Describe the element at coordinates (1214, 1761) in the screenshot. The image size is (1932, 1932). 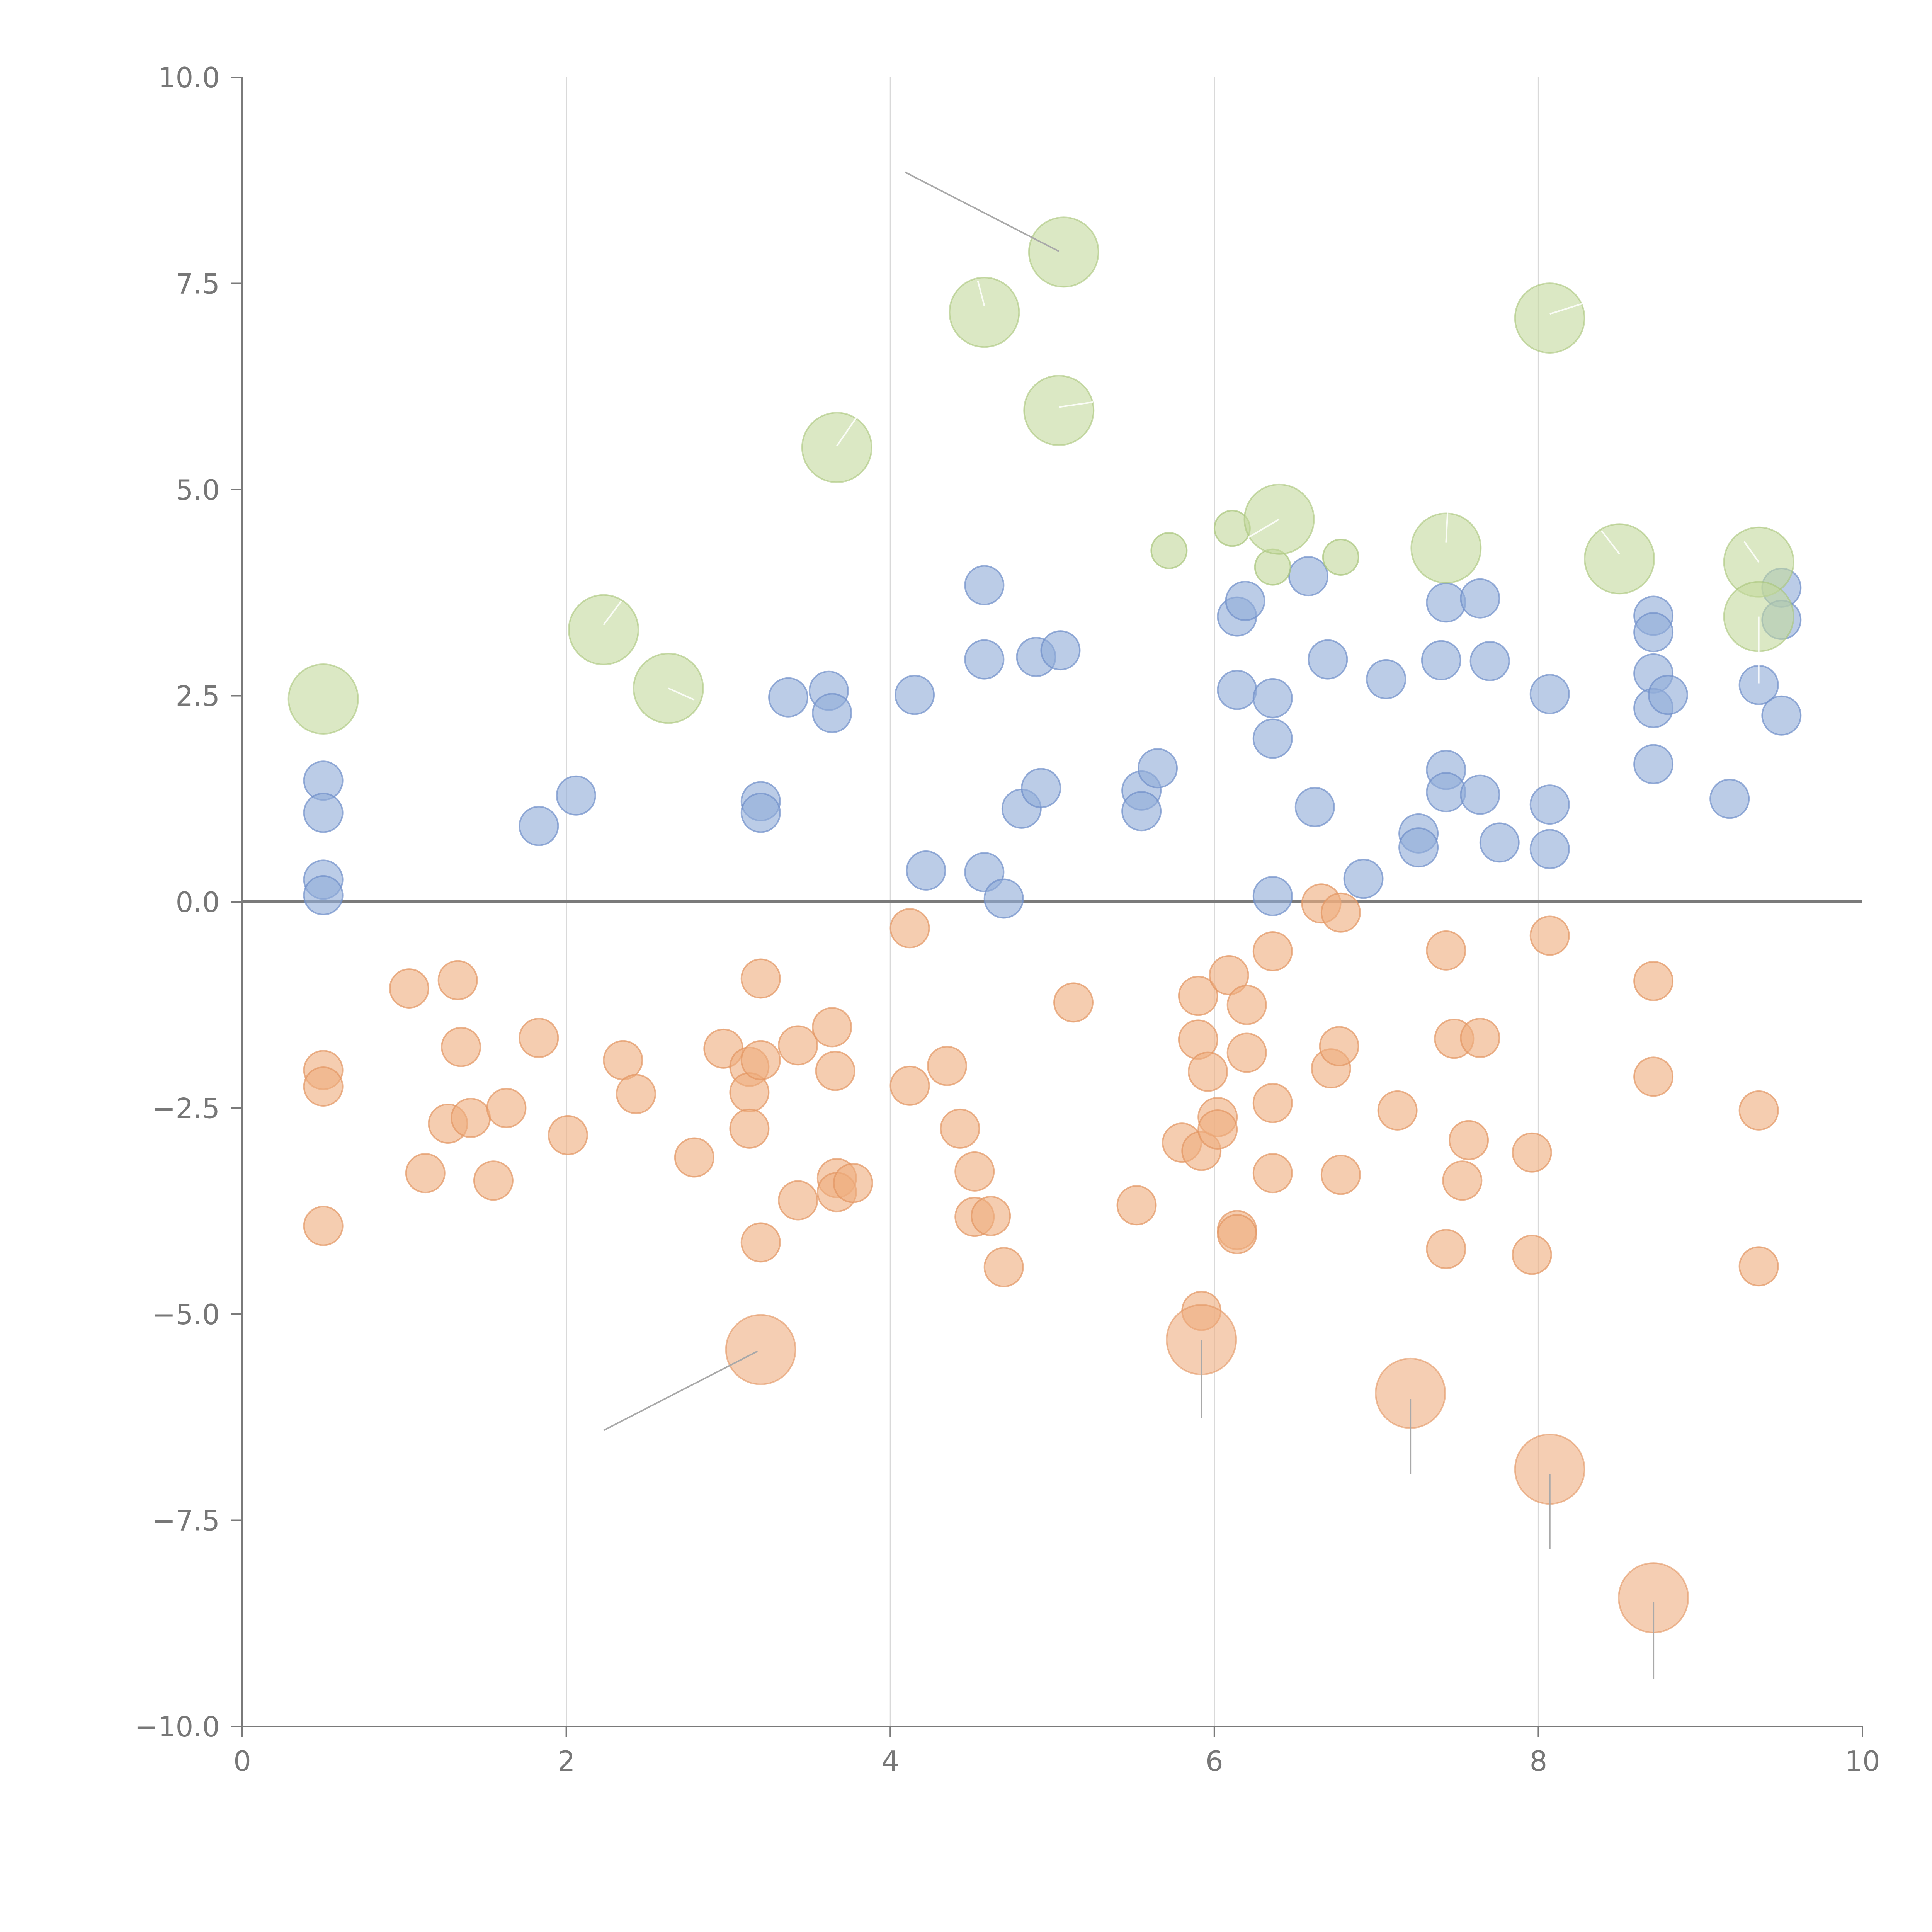
I see `x-tick-label: 6` at that location.